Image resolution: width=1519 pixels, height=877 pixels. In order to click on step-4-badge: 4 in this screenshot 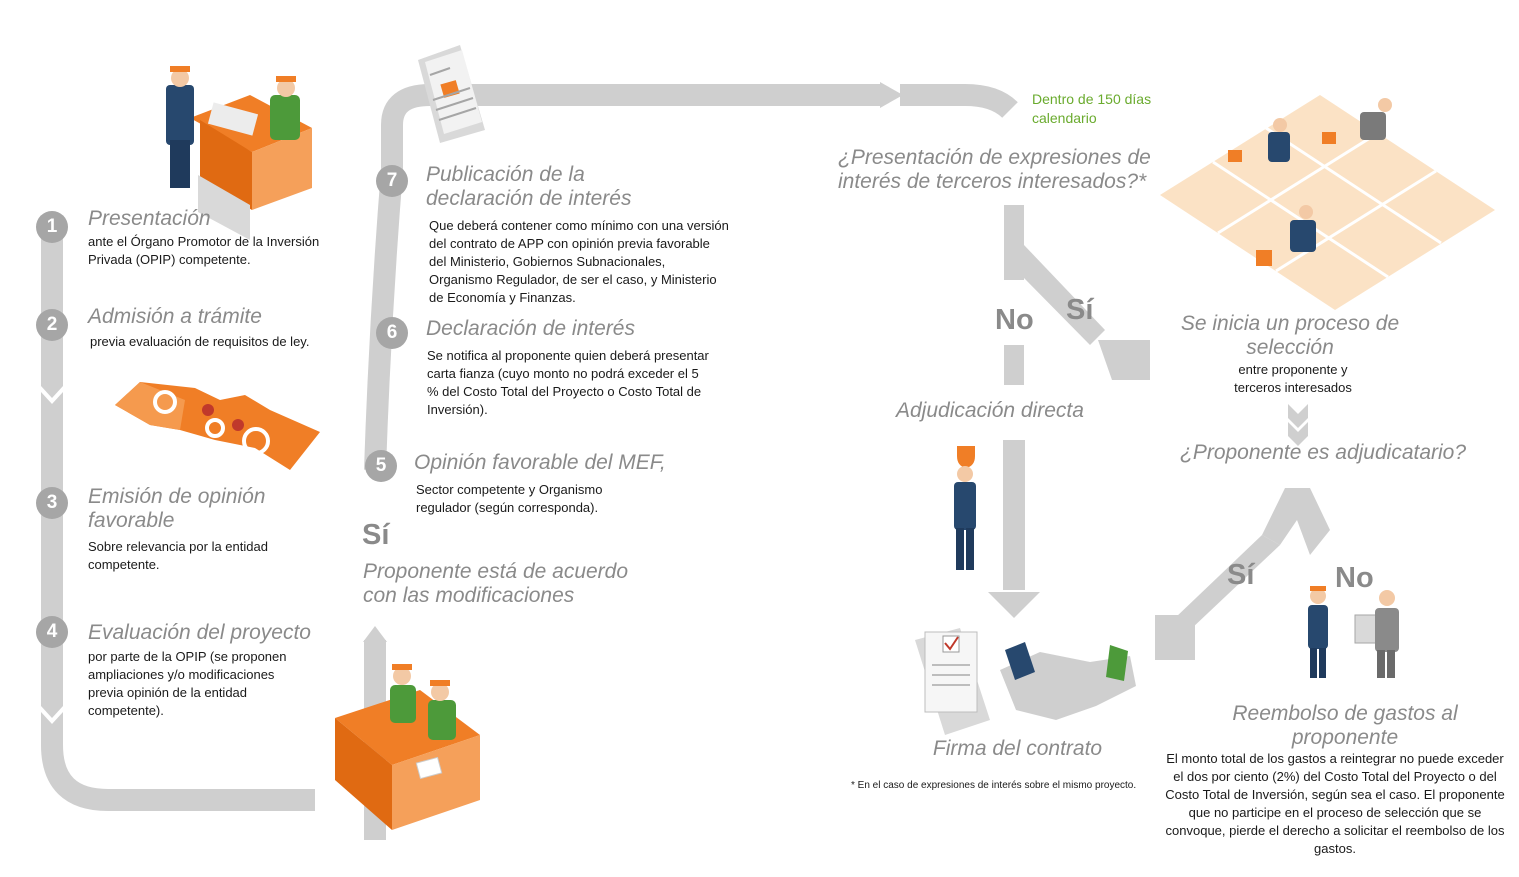, I will do `click(52, 632)`.